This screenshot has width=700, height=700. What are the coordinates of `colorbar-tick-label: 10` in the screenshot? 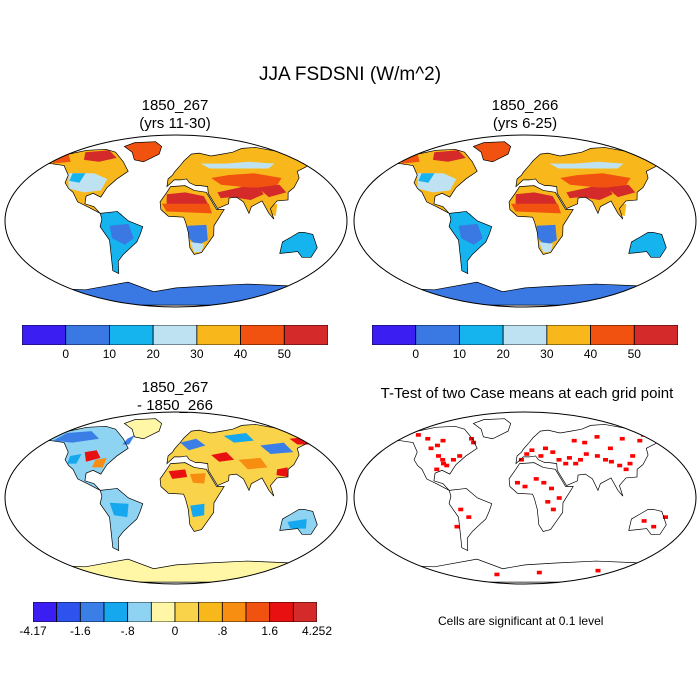 It's located at (109, 354).